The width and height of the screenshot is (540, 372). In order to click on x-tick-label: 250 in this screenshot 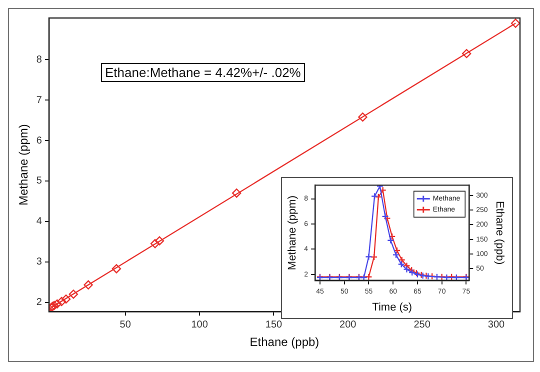, I will do `click(422, 324)`.